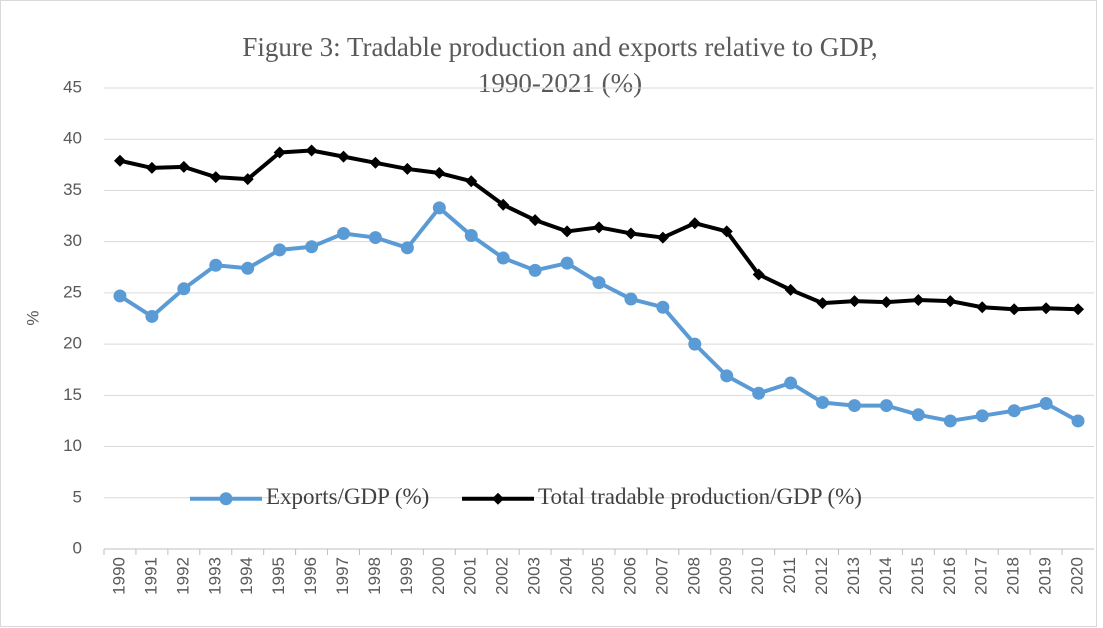 Image resolution: width=1103 pixels, height=628 pixels. What do you see at coordinates (470, 576) in the screenshot?
I see `x-tick-label: 2001` at bounding box center [470, 576].